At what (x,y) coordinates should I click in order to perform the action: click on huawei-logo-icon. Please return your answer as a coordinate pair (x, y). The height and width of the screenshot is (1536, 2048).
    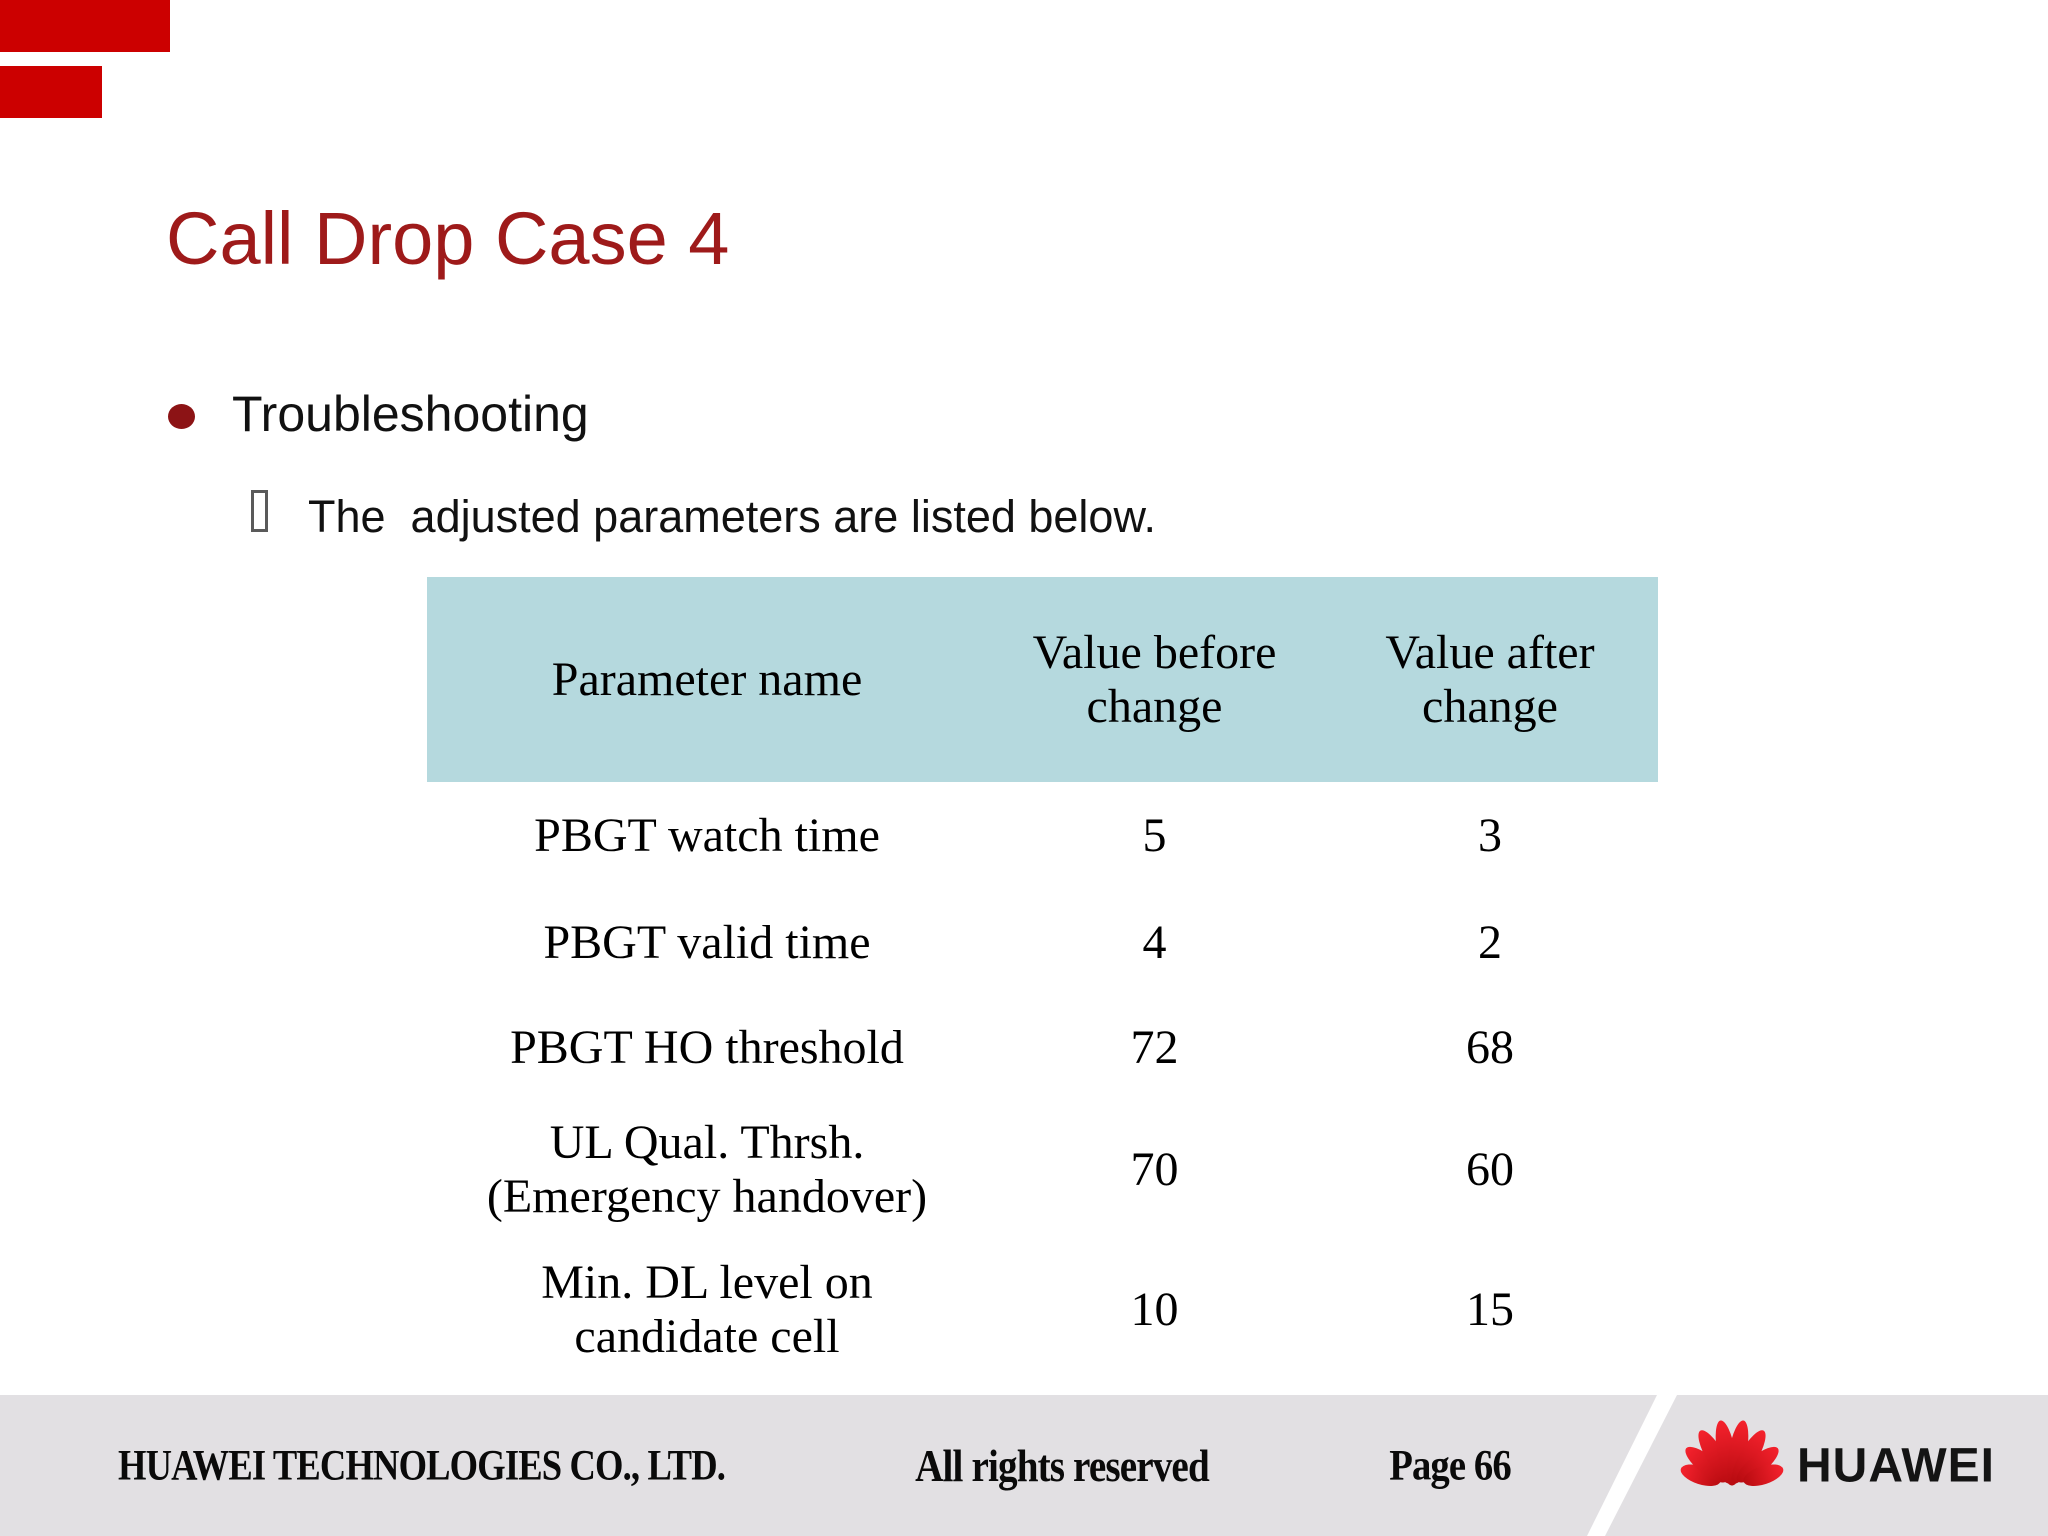
    Looking at the image, I should click on (1732, 1453).